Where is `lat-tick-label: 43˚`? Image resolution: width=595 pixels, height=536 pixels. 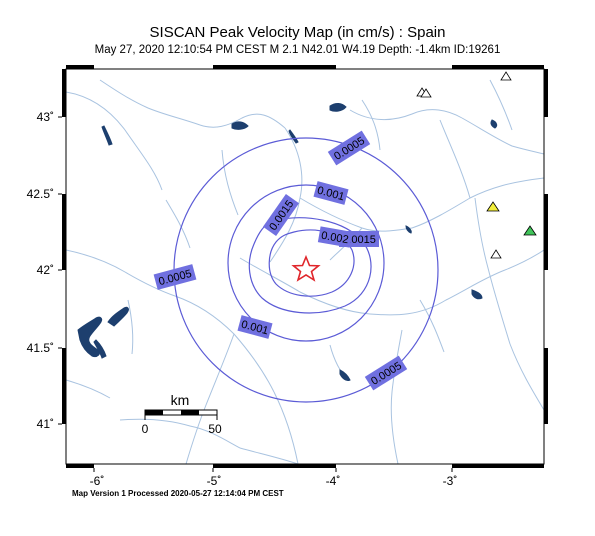 lat-tick-label: 43˚ is located at coordinates (45, 117).